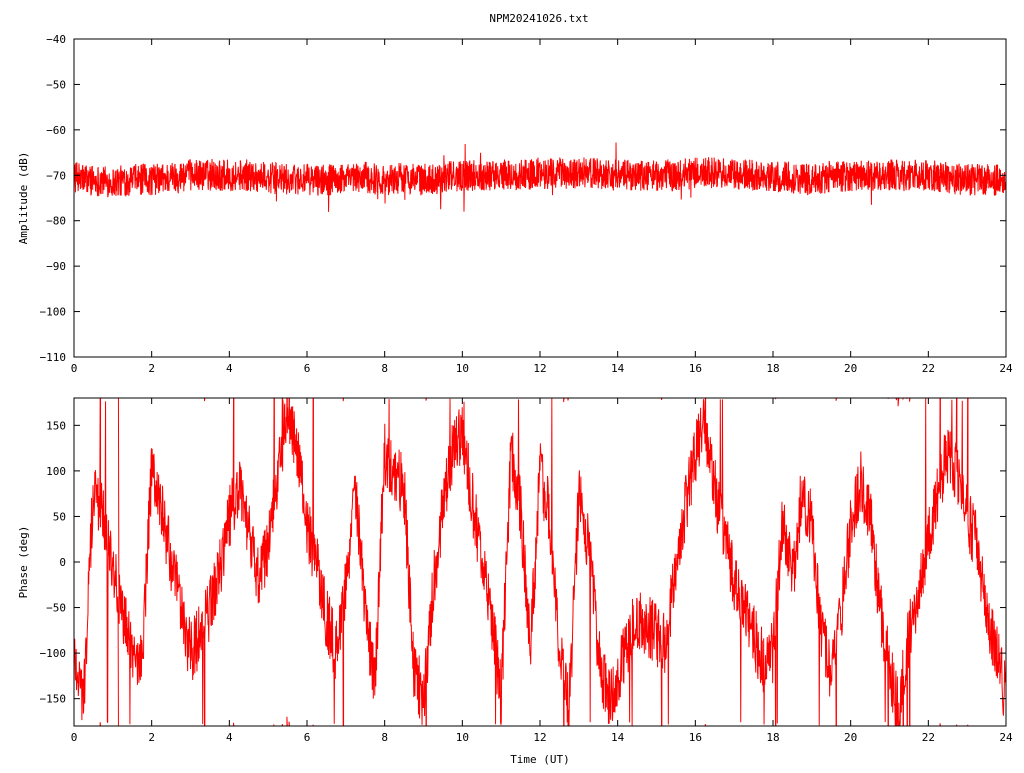  What do you see at coordinates (538, 18) in the screenshot?
I see `chart-title: NPM20241026.txt` at bounding box center [538, 18].